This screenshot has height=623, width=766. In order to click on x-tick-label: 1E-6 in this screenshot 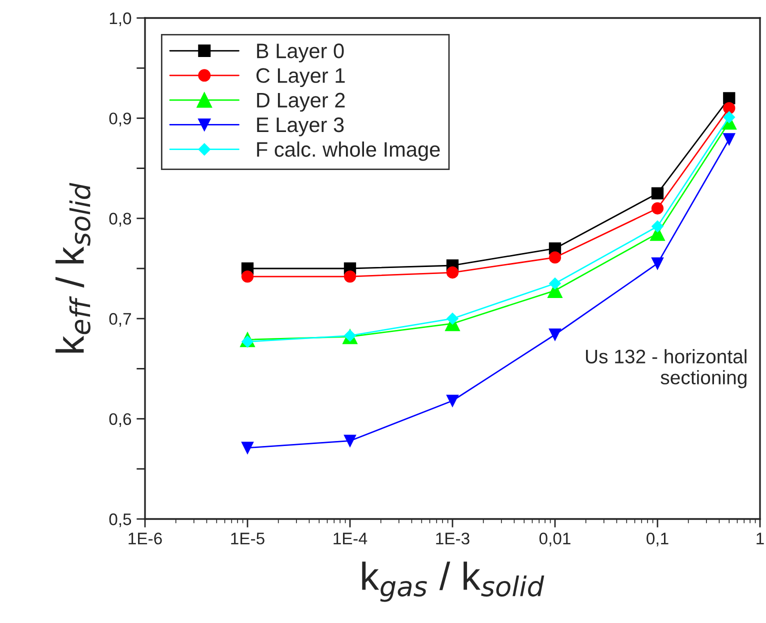, I will do `click(145, 538)`.